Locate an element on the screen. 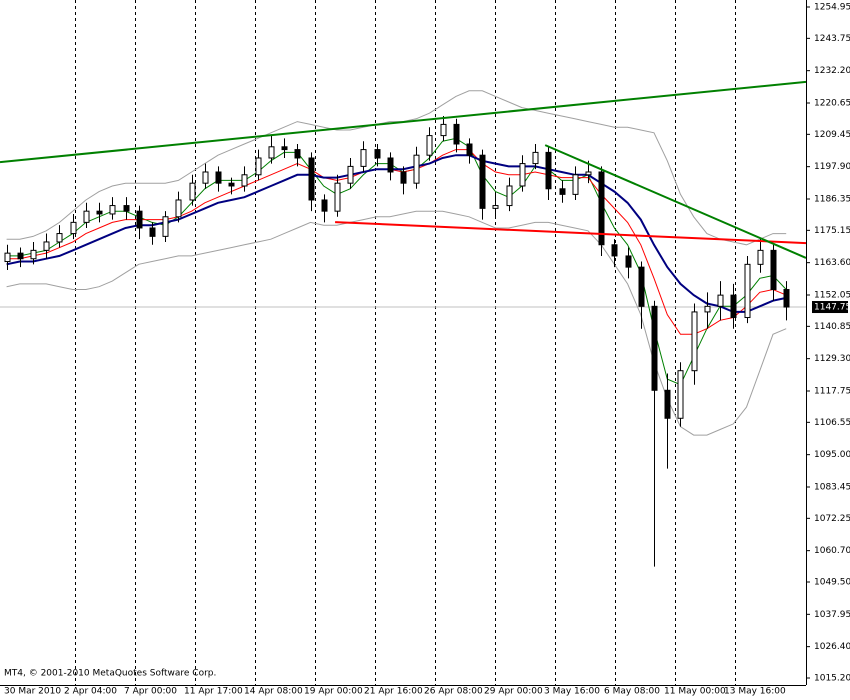  last-price-box is located at coordinates (830, 307).